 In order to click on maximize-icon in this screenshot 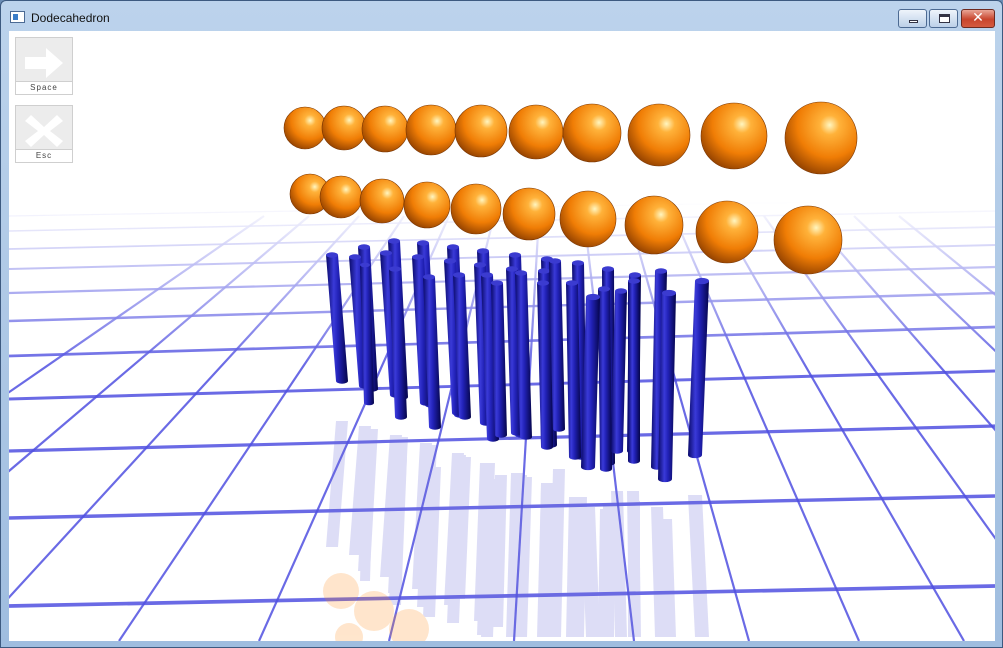, I will do `click(944, 18)`.